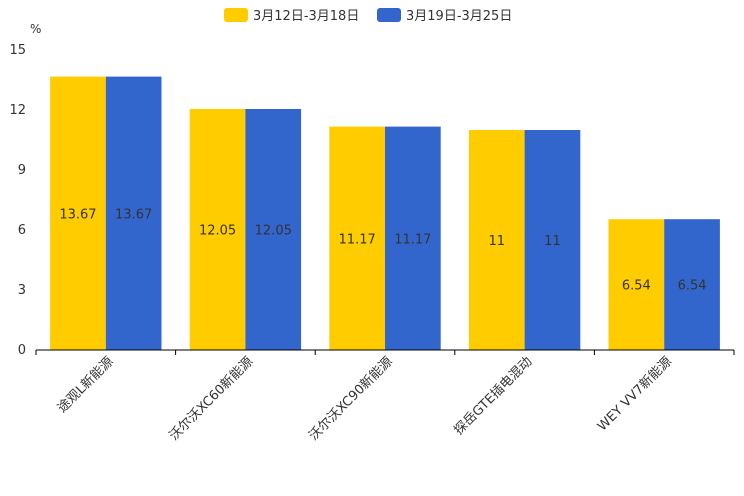 The width and height of the screenshot is (744, 496). What do you see at coordinates (351, 399) in the screenshot?
I see `x-tick-label: 沃尔沃XC90新能源` at bounding box center [351, 399].